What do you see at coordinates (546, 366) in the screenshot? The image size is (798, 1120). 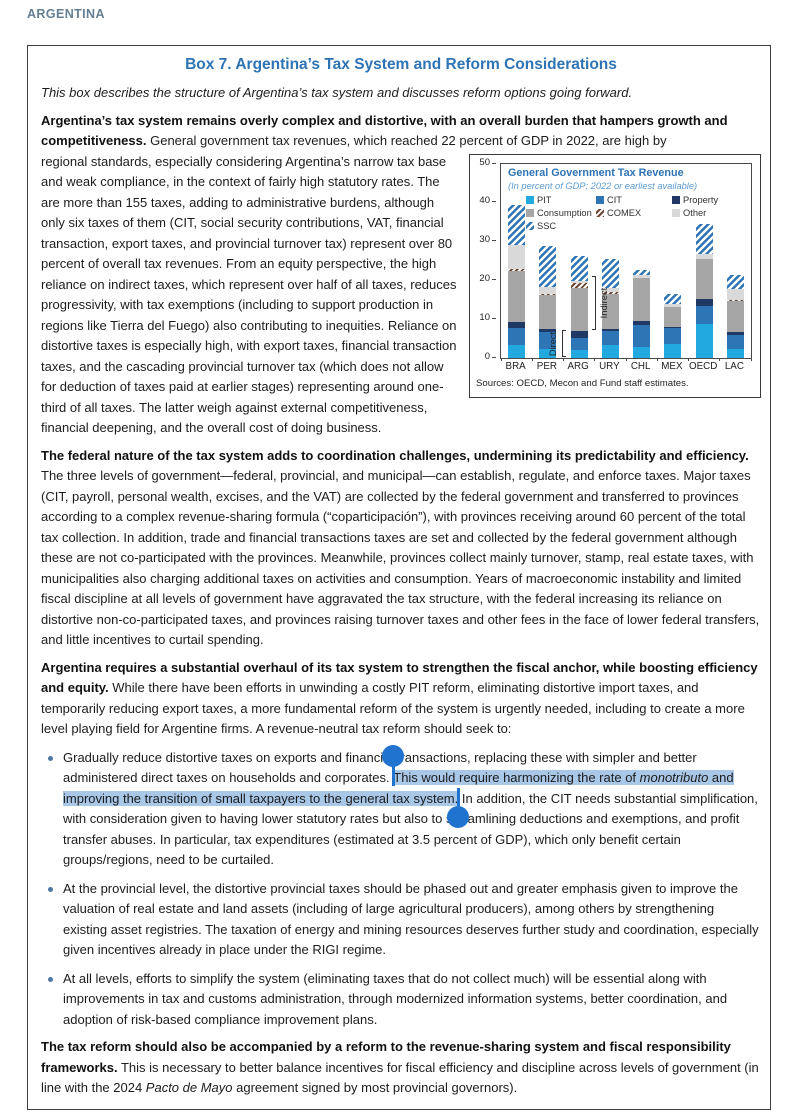 I see `x-label-PER: PER` at bounding box center [546, 366].